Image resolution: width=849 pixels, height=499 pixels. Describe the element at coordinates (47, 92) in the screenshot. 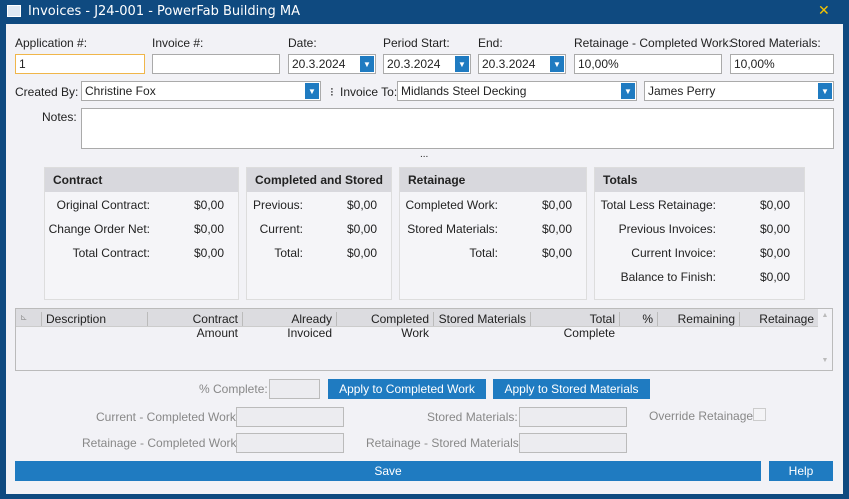

I see `created-by-label: Created By:` at that location.